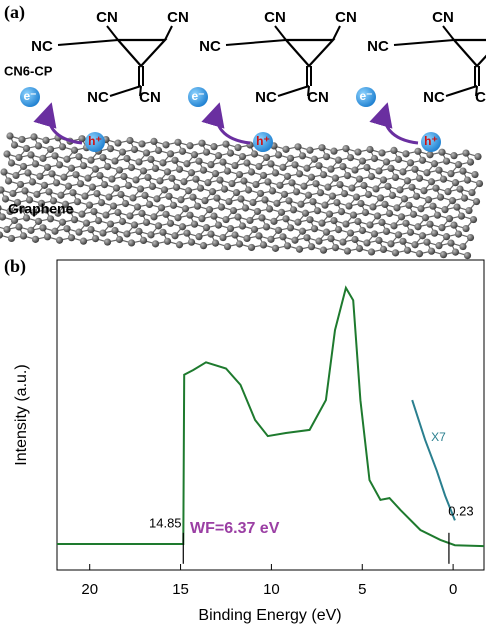 The width and height of the screenshot is (486, 633). Describe the element at coordinates (198, 97) in the screenshot. I see `electron` at that location.